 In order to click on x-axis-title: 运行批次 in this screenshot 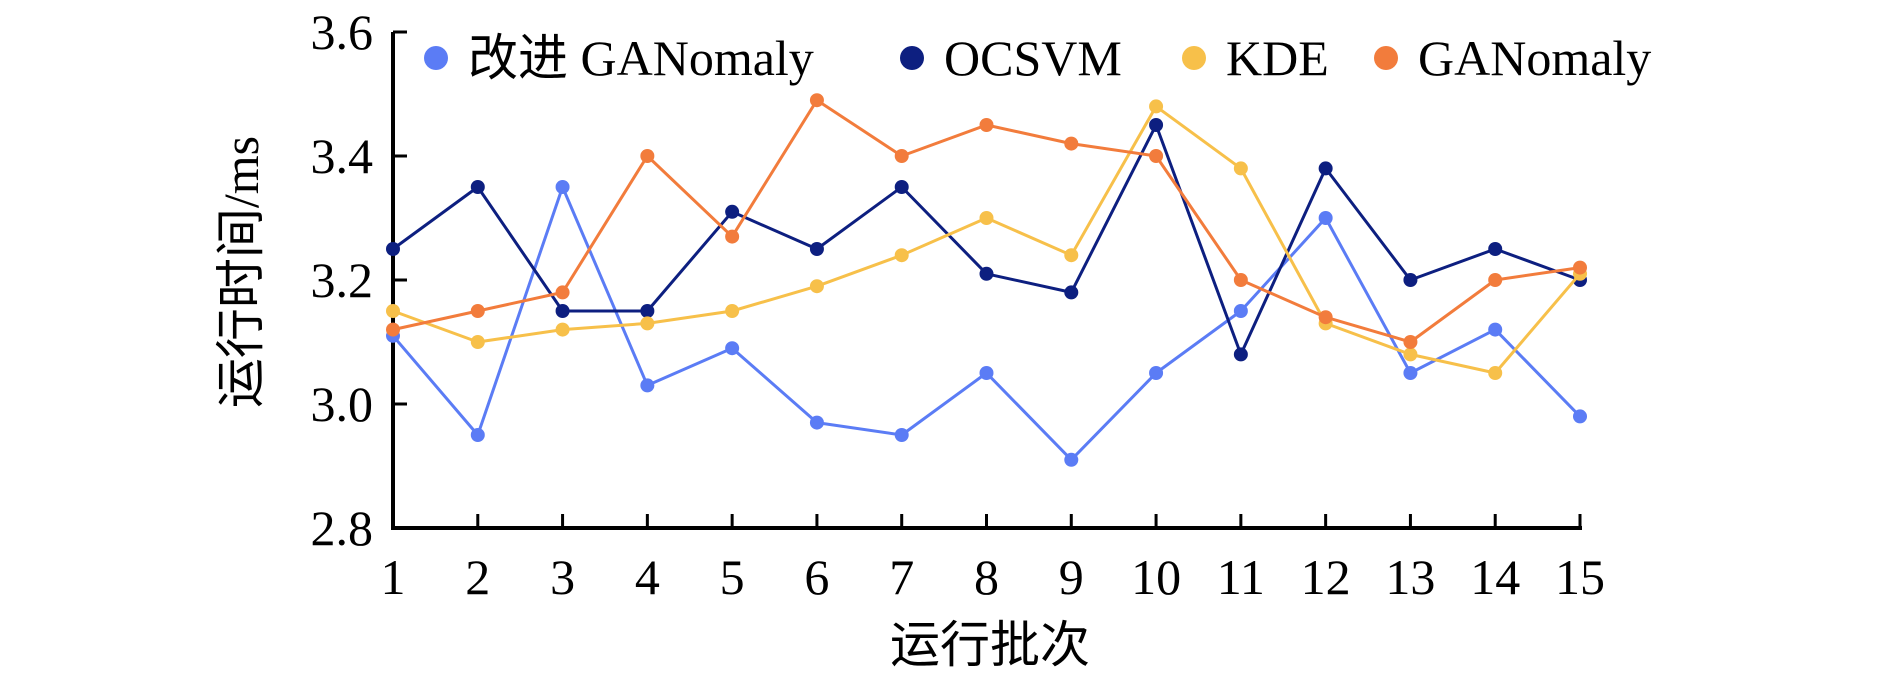, I will do `click(990, 645)`.